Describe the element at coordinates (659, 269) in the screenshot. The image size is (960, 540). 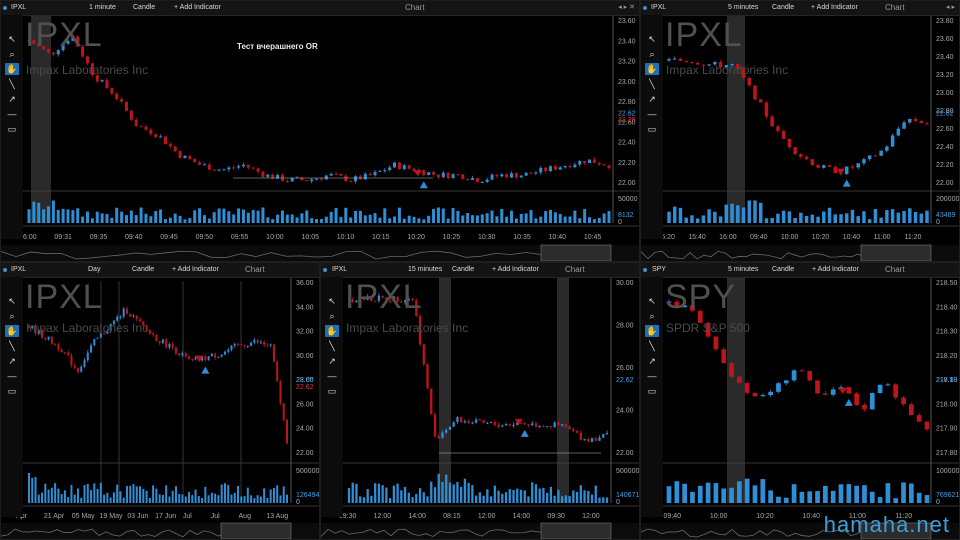
I see `symbol-selector: SPY` at that location.